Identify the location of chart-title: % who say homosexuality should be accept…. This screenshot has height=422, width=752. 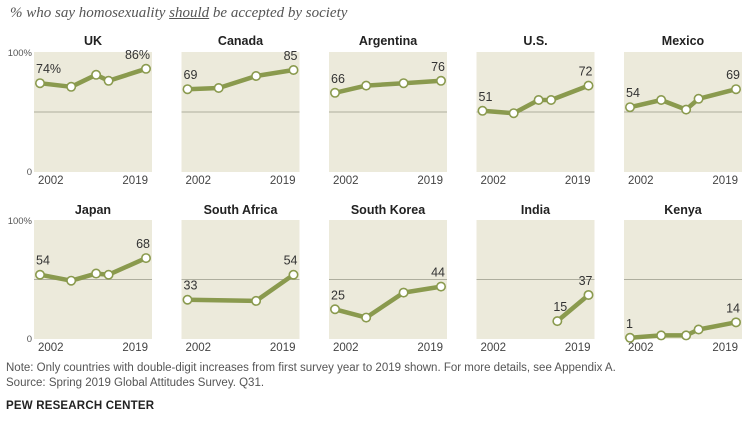
(178, 13).